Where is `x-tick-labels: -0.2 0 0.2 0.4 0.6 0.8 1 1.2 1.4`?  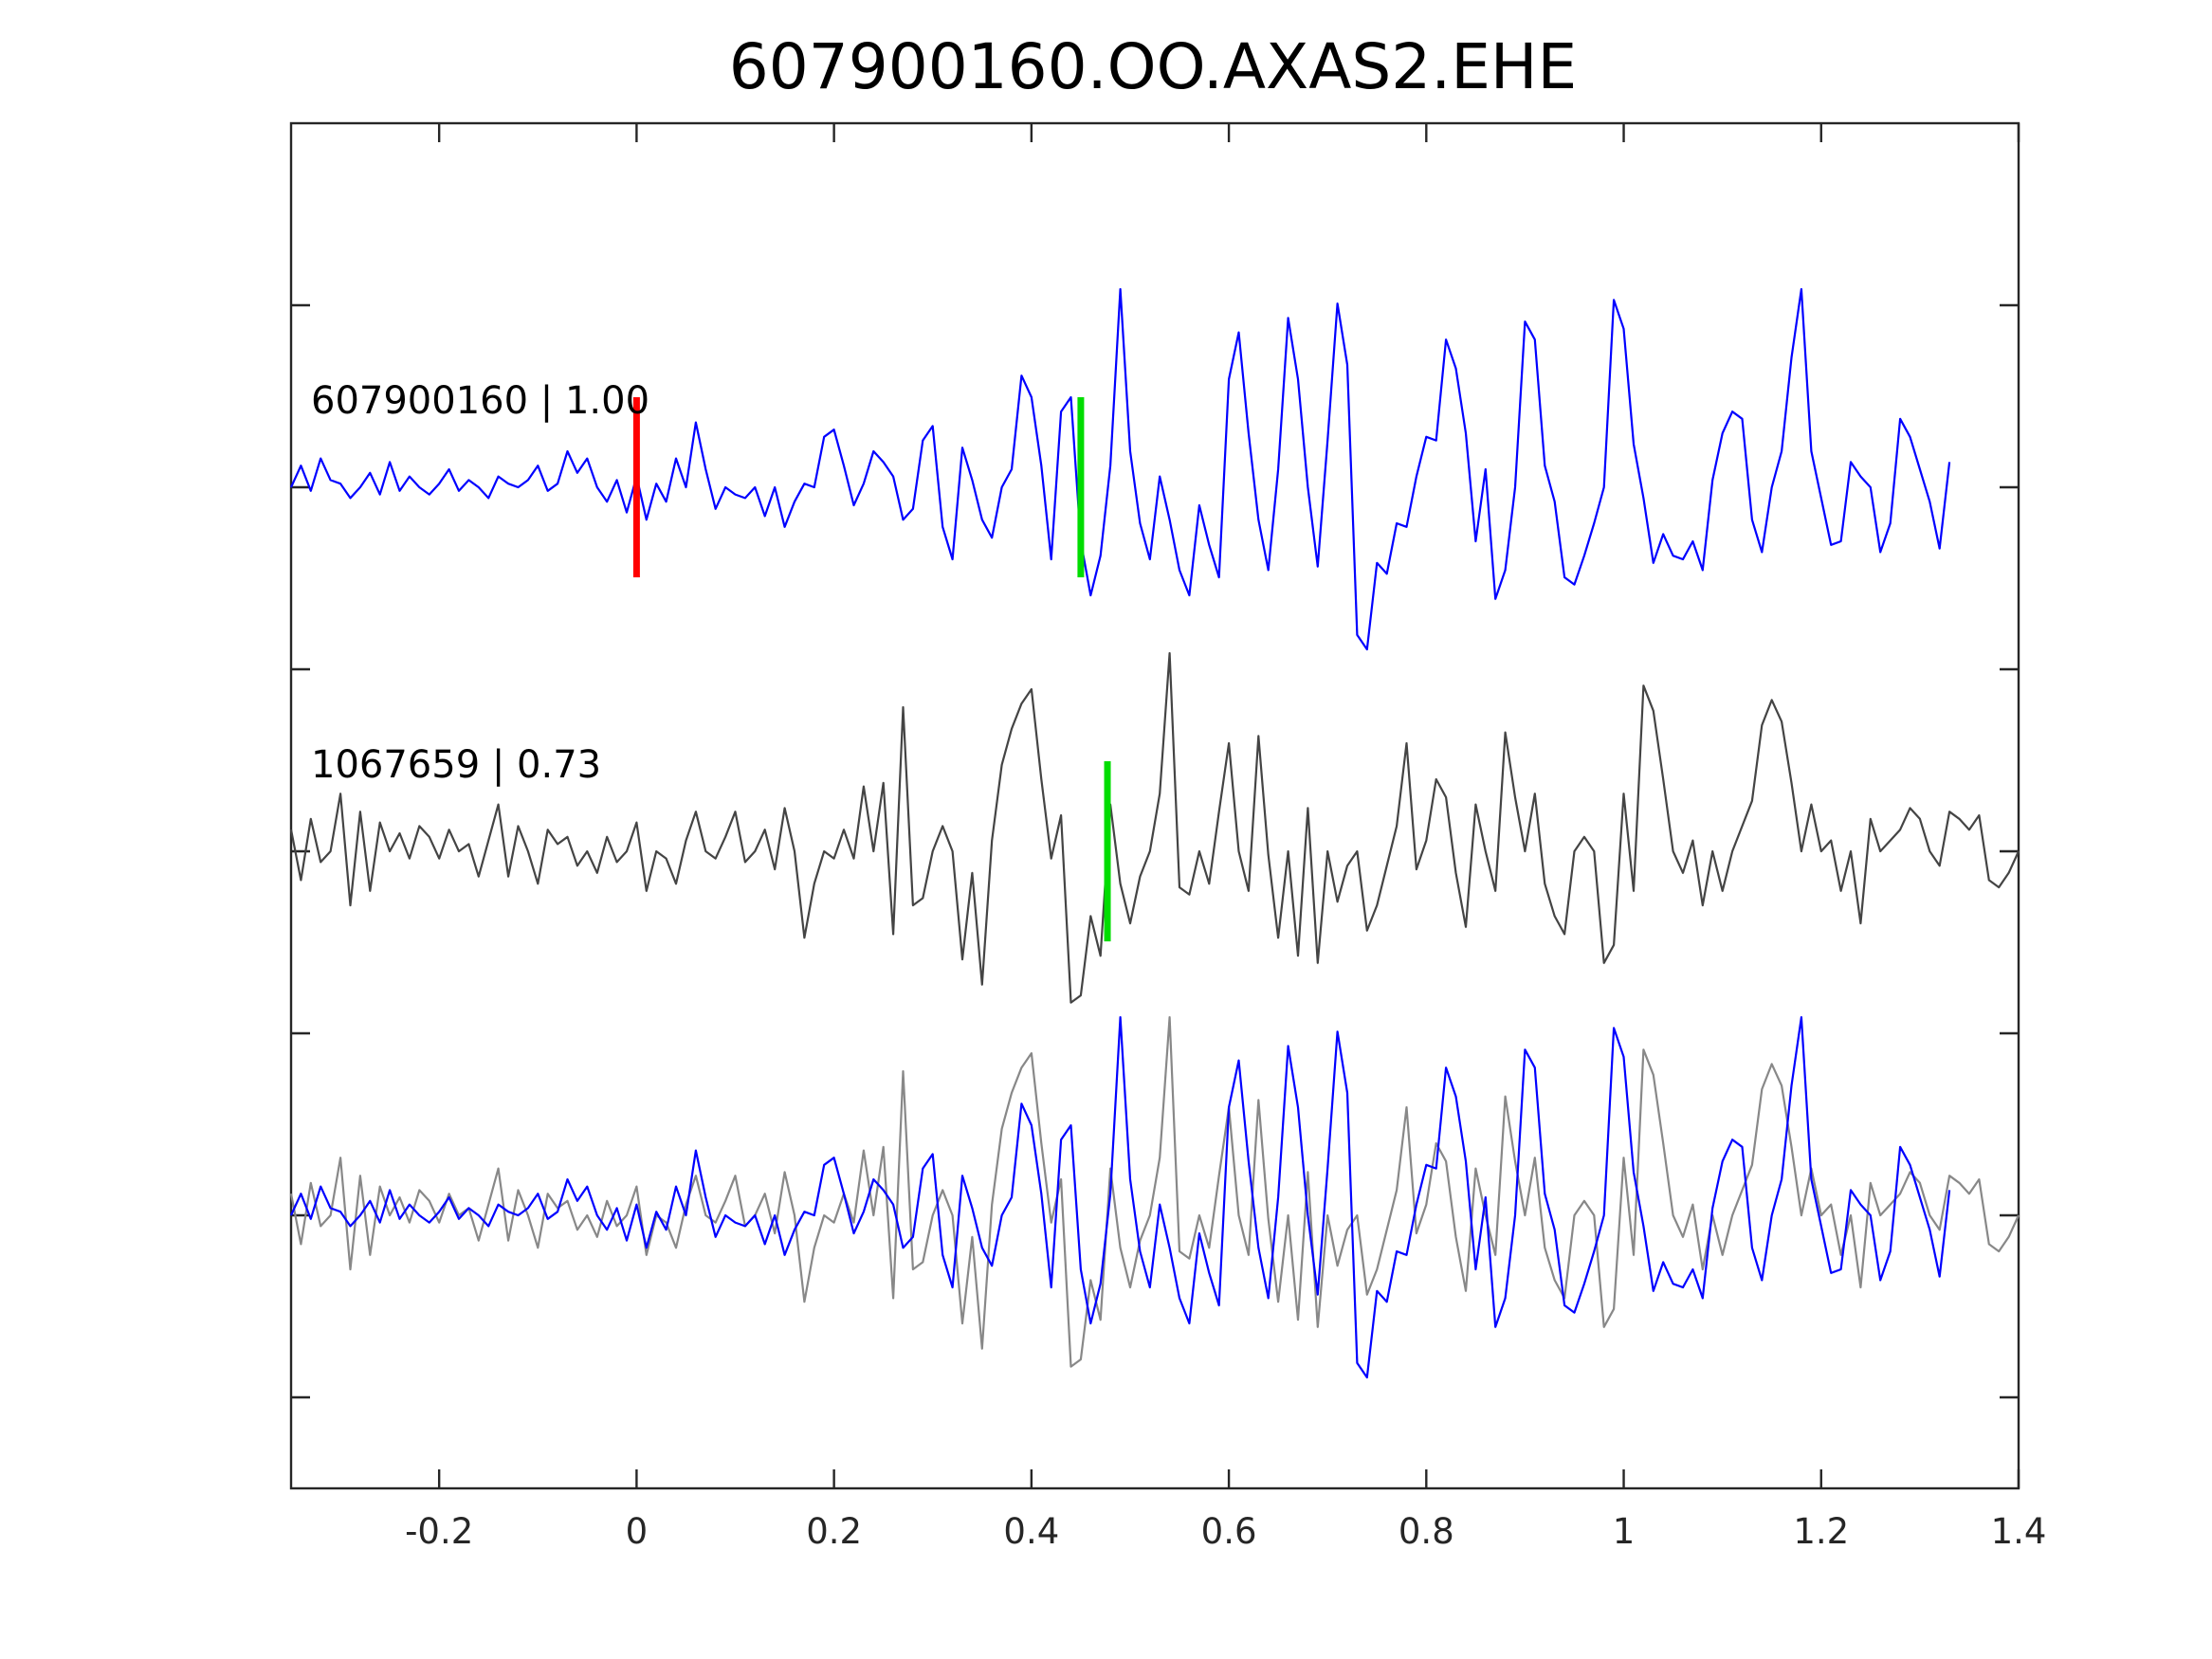 x-tick-labels: -0.2 0 0.2 0.4 0.6 0.8 1 1.2 1.4 is located at coordinates (1225, 1531).